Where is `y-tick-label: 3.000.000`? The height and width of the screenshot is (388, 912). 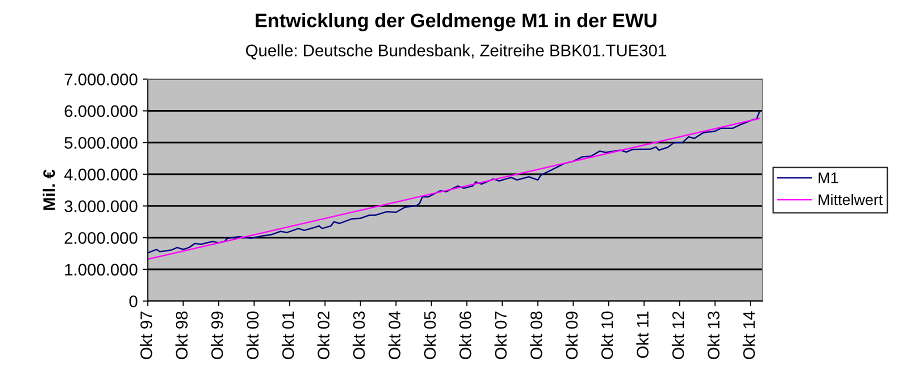
y-tick-label: 3.000.000 is located at coordinates (101, 206).